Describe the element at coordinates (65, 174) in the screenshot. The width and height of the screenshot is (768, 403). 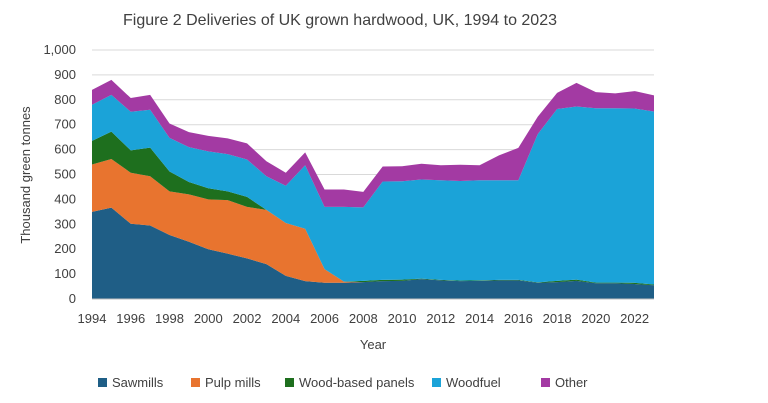
I see `y-tick-label: 500` at that location.